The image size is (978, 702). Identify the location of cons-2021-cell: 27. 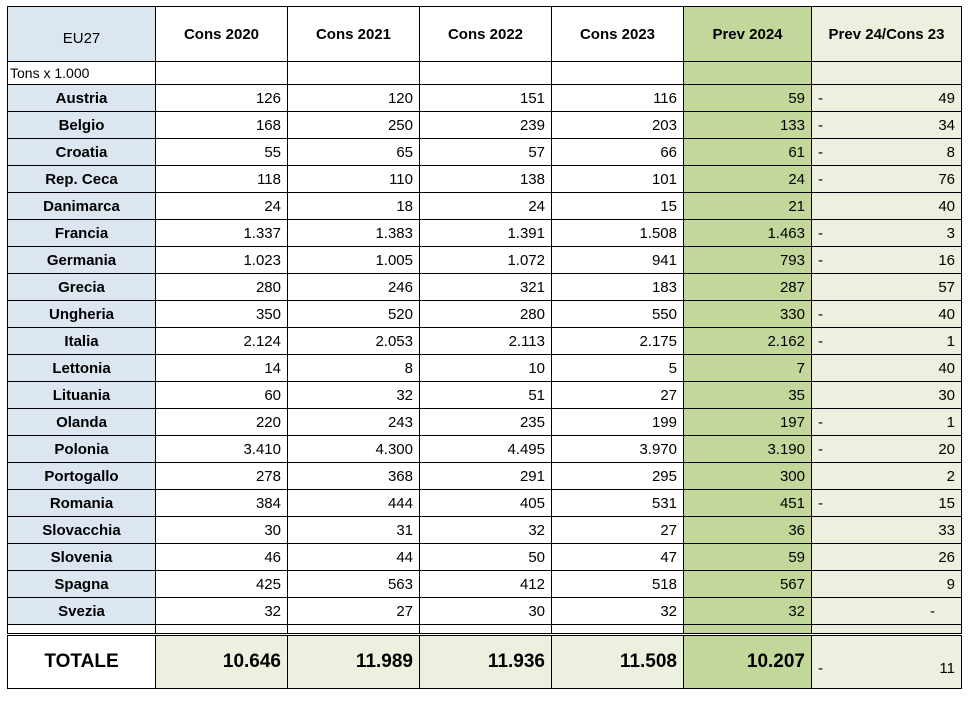
(353, 611).